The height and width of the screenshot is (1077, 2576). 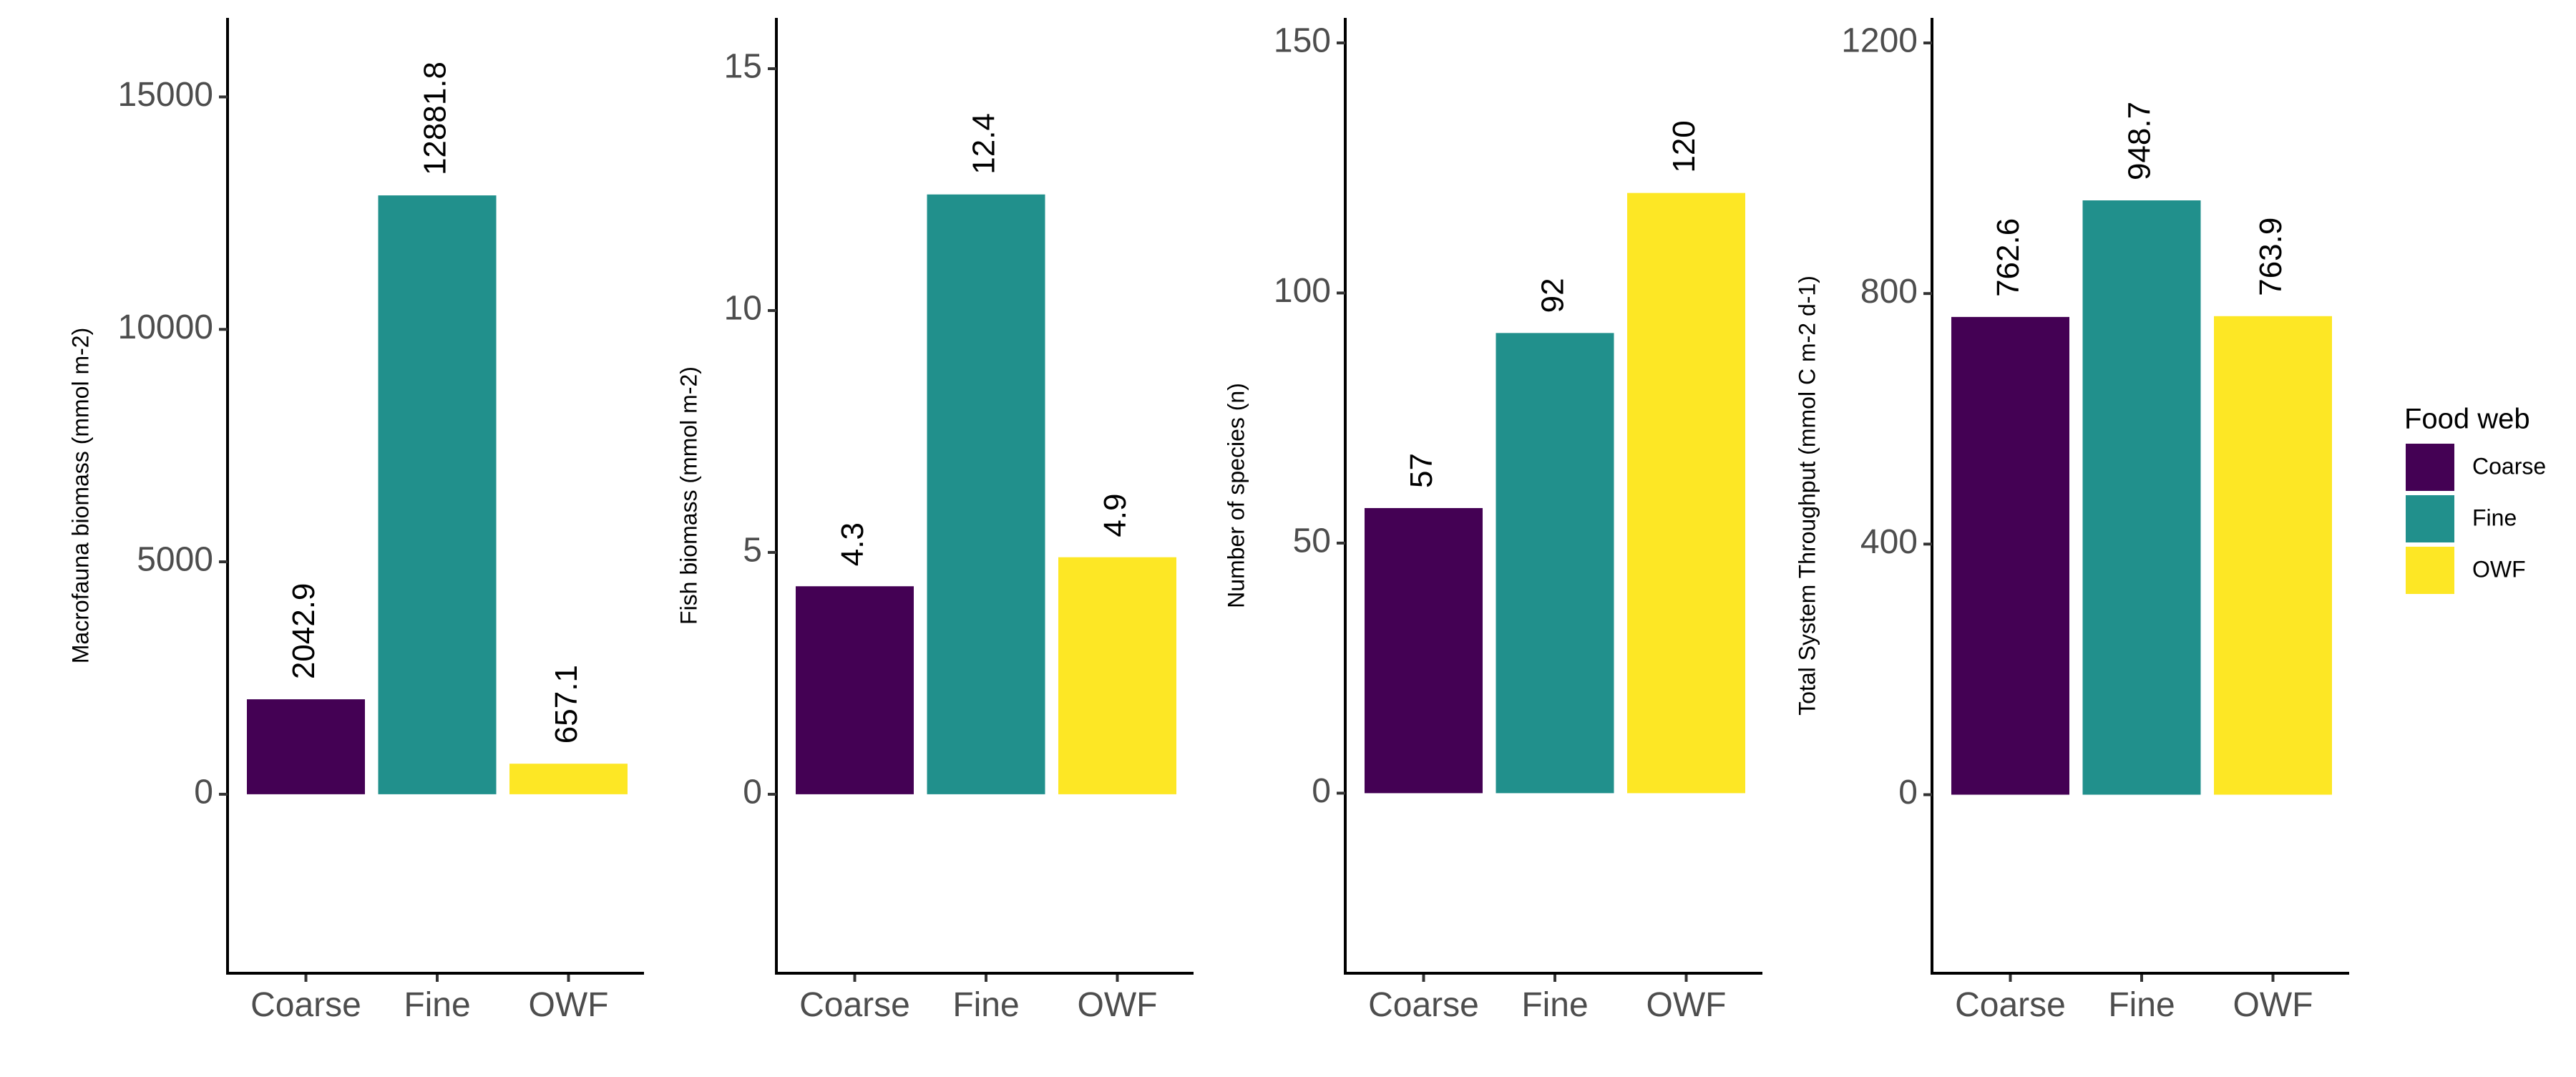 What do you see at coordinates (435, 118) in the screenshot?
I see `data-label: 12881.8` at bounding box center [435, 118].